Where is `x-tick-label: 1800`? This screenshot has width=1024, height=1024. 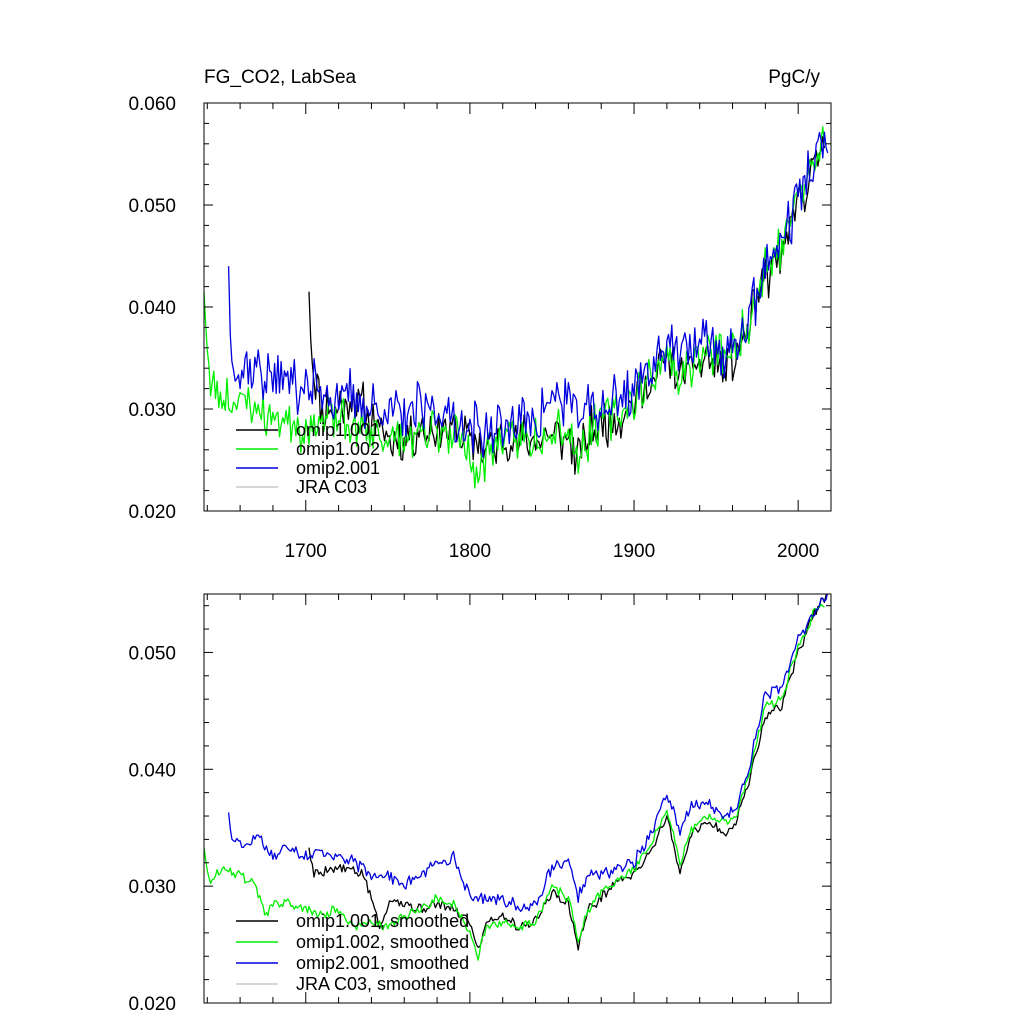
x-tick-label: 1800 is located at coordinates (470, 551).